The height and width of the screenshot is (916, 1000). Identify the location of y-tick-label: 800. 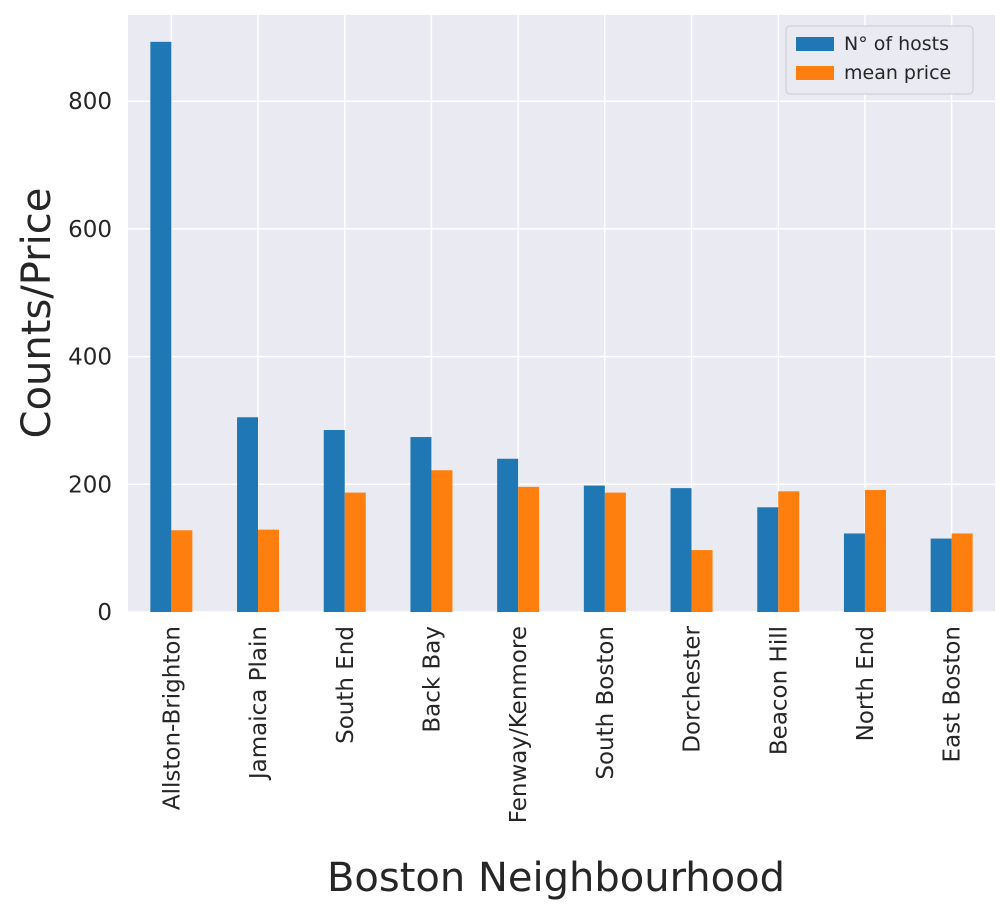
(90, 102).